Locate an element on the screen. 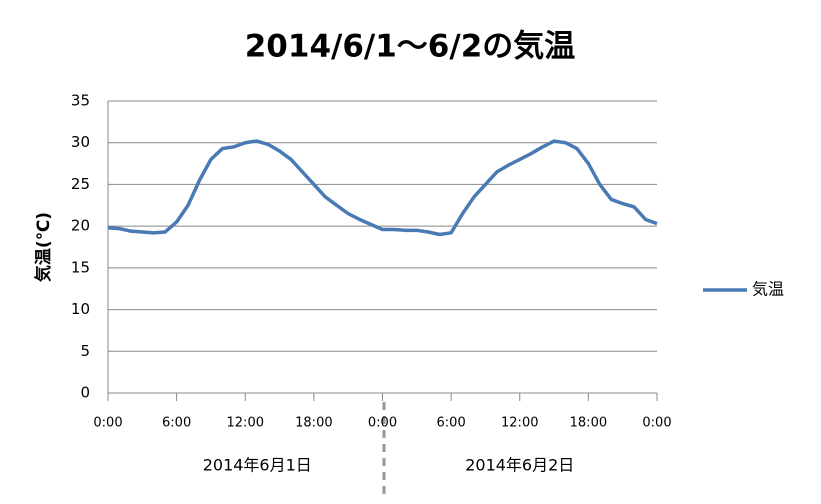  y-tick-label: 20 is located at coordinates (80, 226).